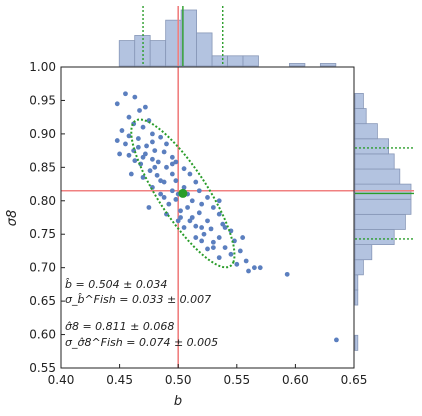 This screenshot has height=416, width=422. I want to click on estimate-marker, so click(183, 193).